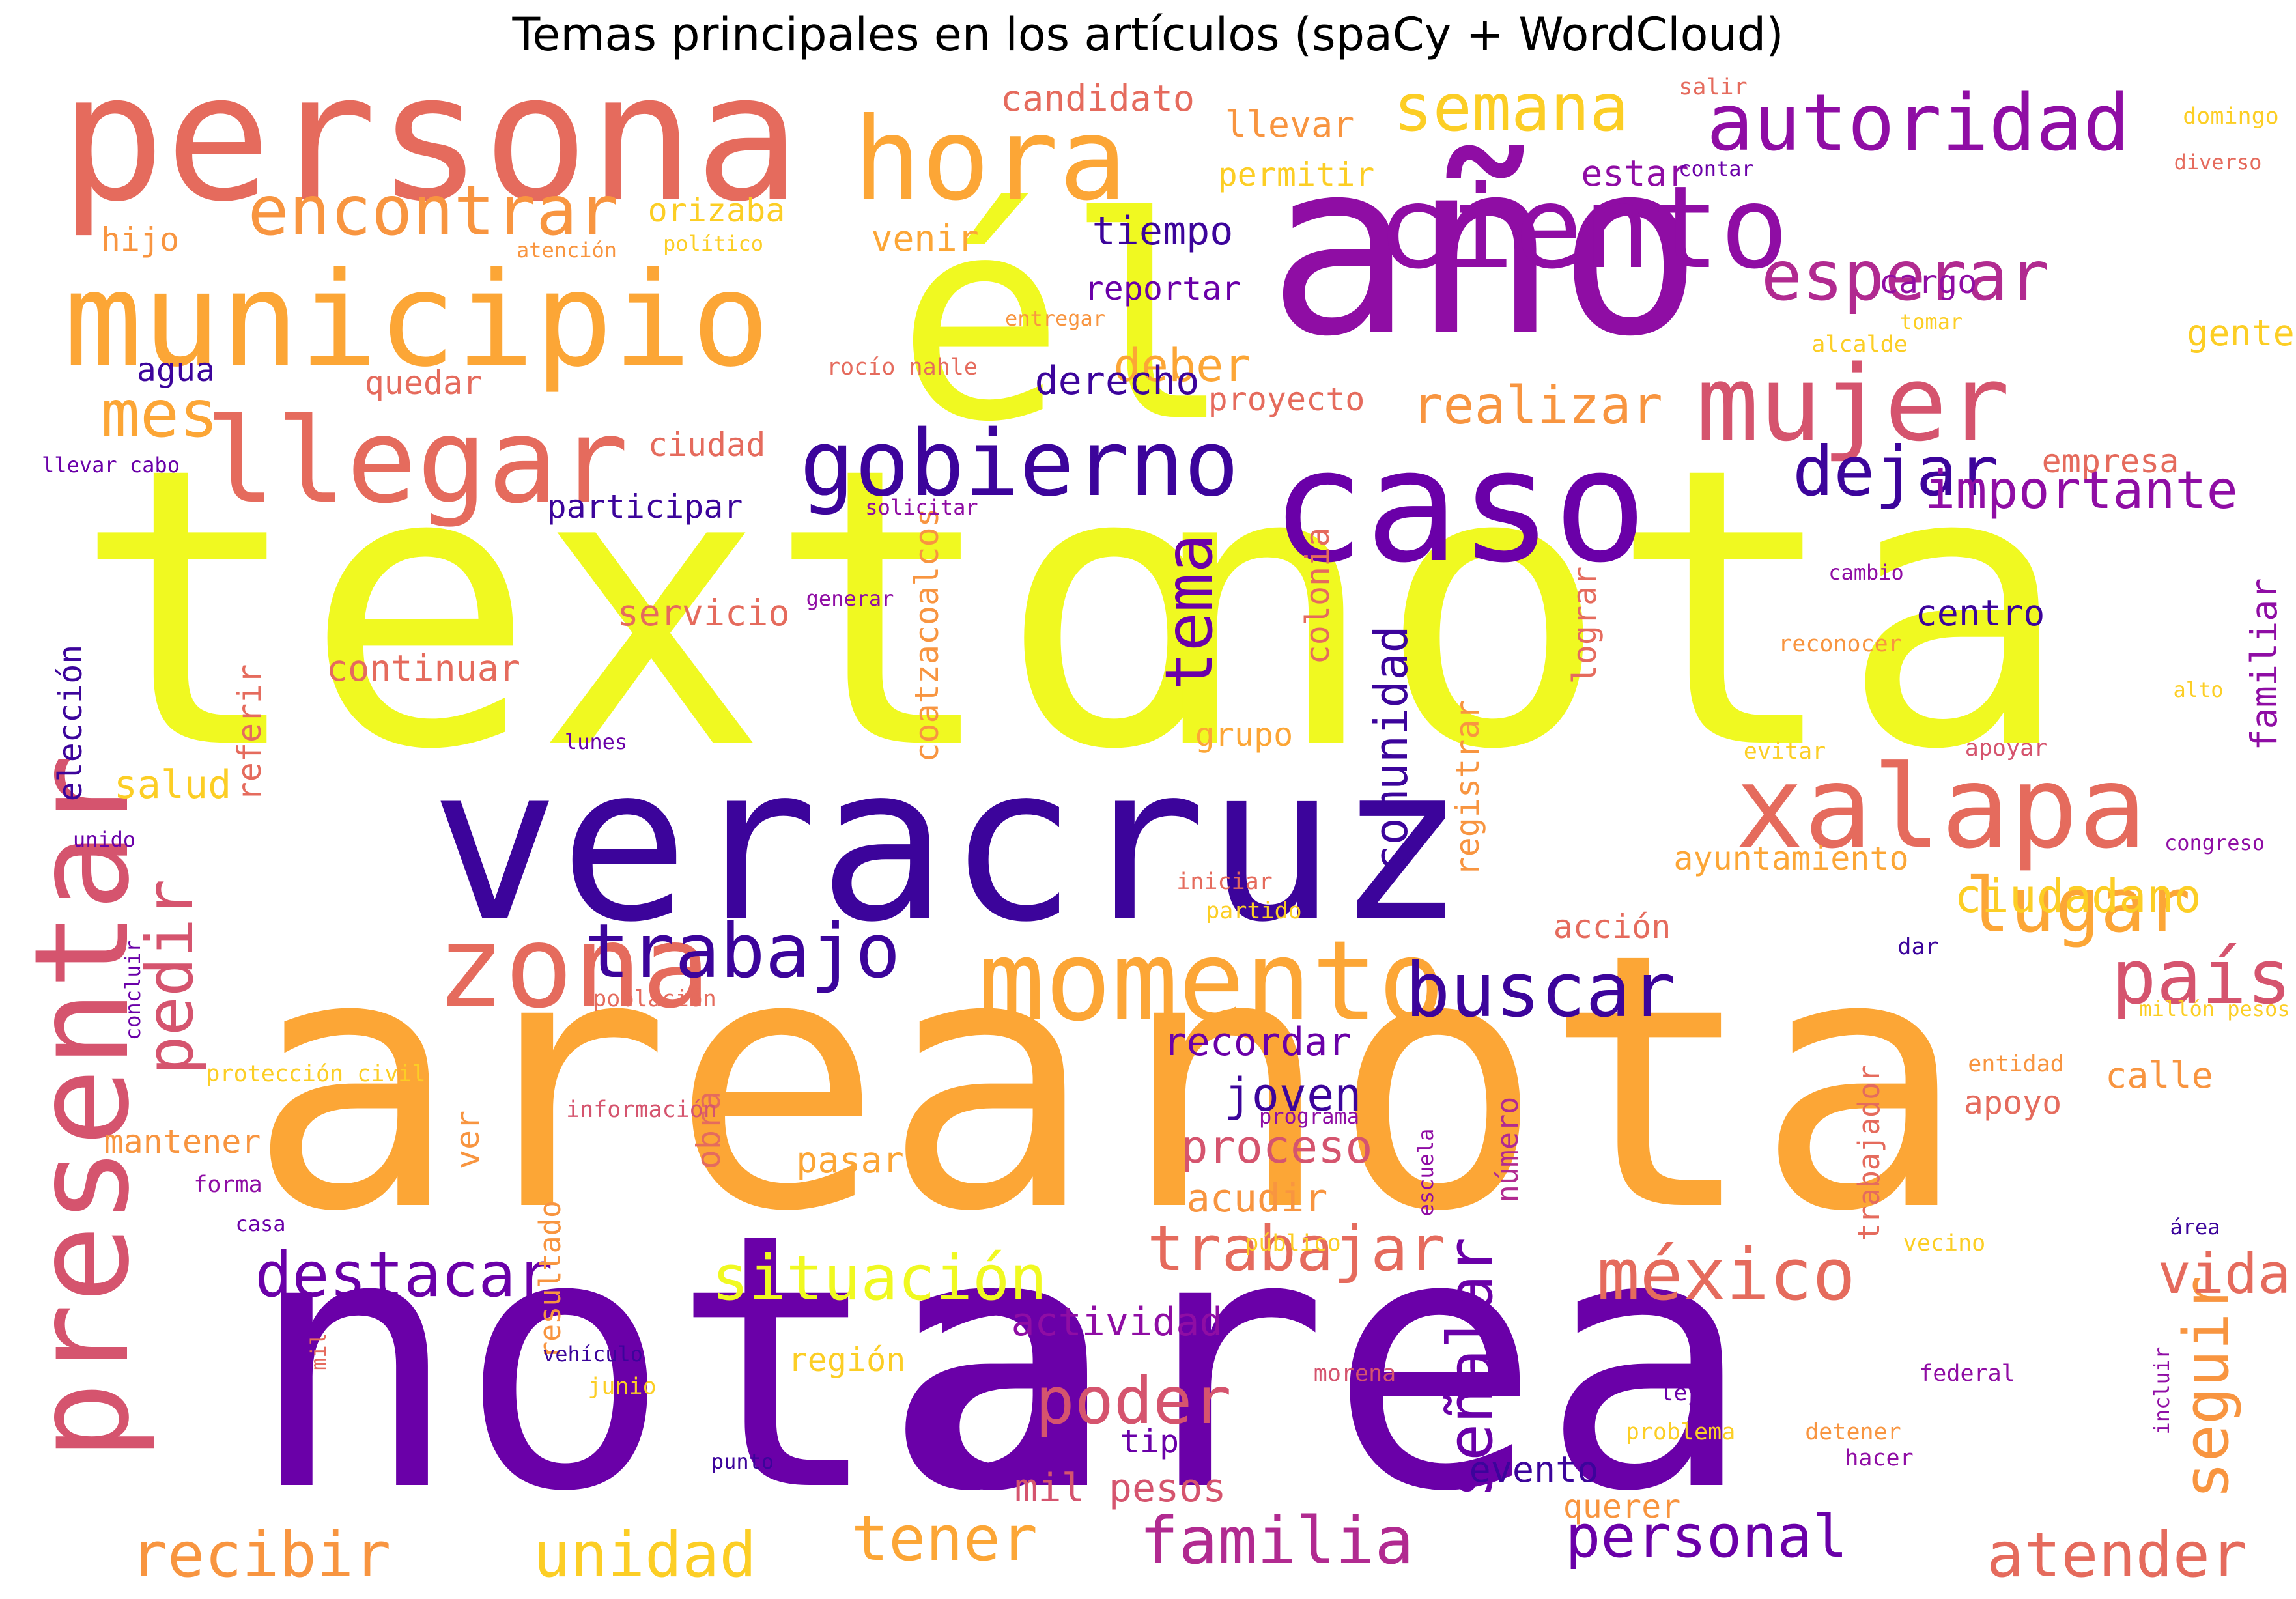  What do you see at coordinates (1928, 282) in the screenshot?
I see `word-cargo: cargo` at bounding box center [1928, 282].